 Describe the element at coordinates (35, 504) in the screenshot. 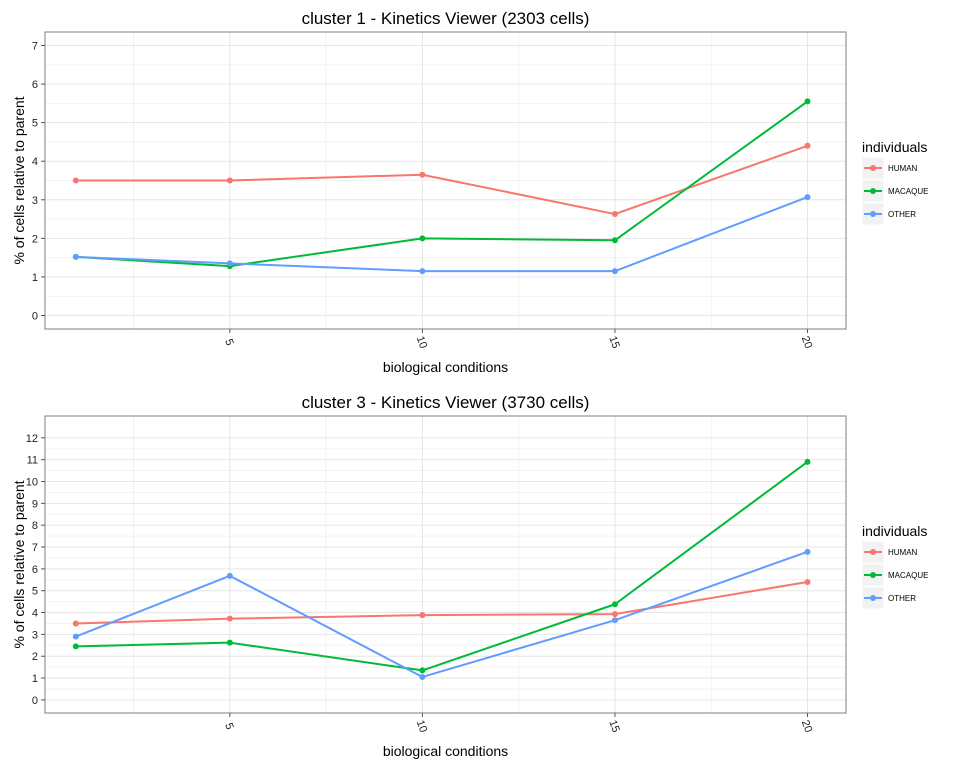

I see `y-tick-label: 9` at that location.